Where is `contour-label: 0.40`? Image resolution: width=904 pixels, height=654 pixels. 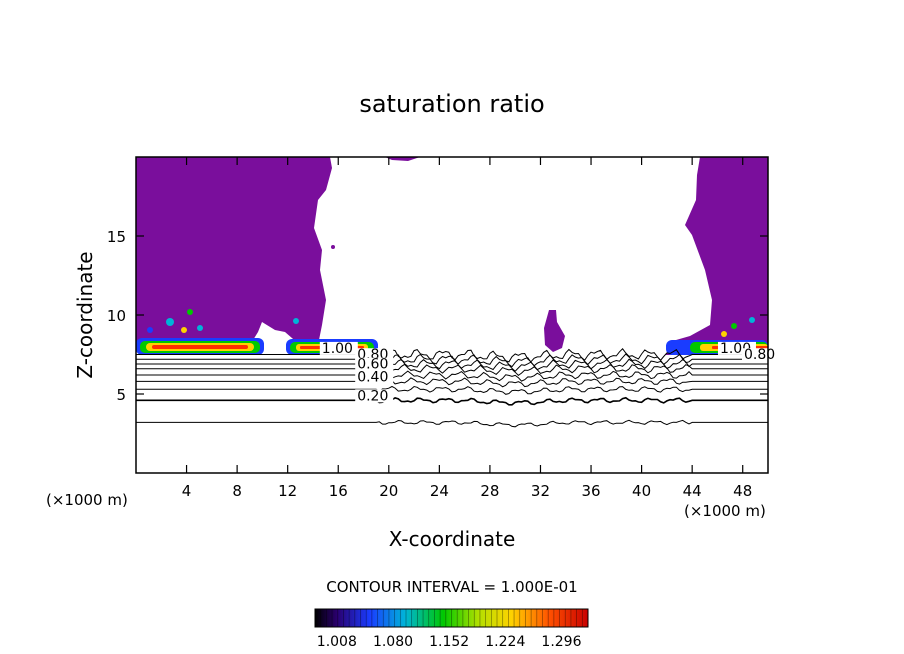
contour-label: 0.40 is located at coordinates (372, 377).